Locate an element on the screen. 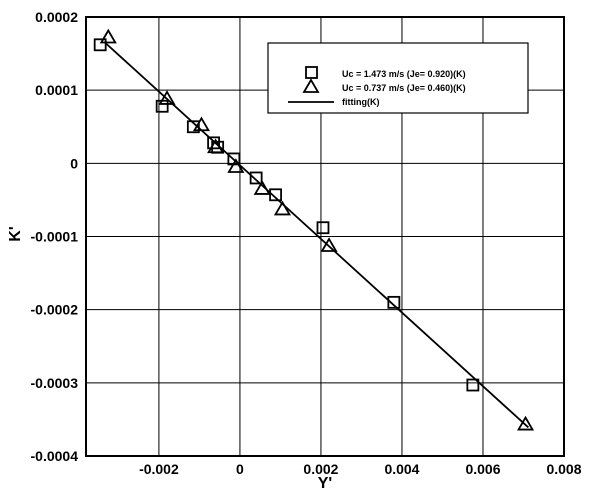 The height and width of the screenshot is (494, 600). y-tick-label: 0 is located at coordinates (74, 163).